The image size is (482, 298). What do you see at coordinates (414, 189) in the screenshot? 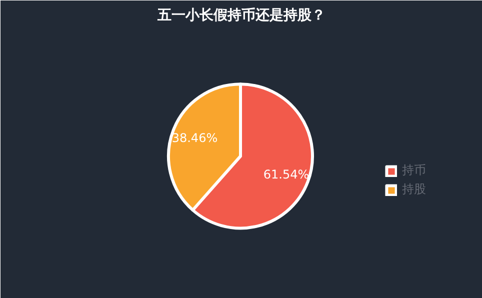
I see `legend-label: 持股` at bounding box center [414, 189].